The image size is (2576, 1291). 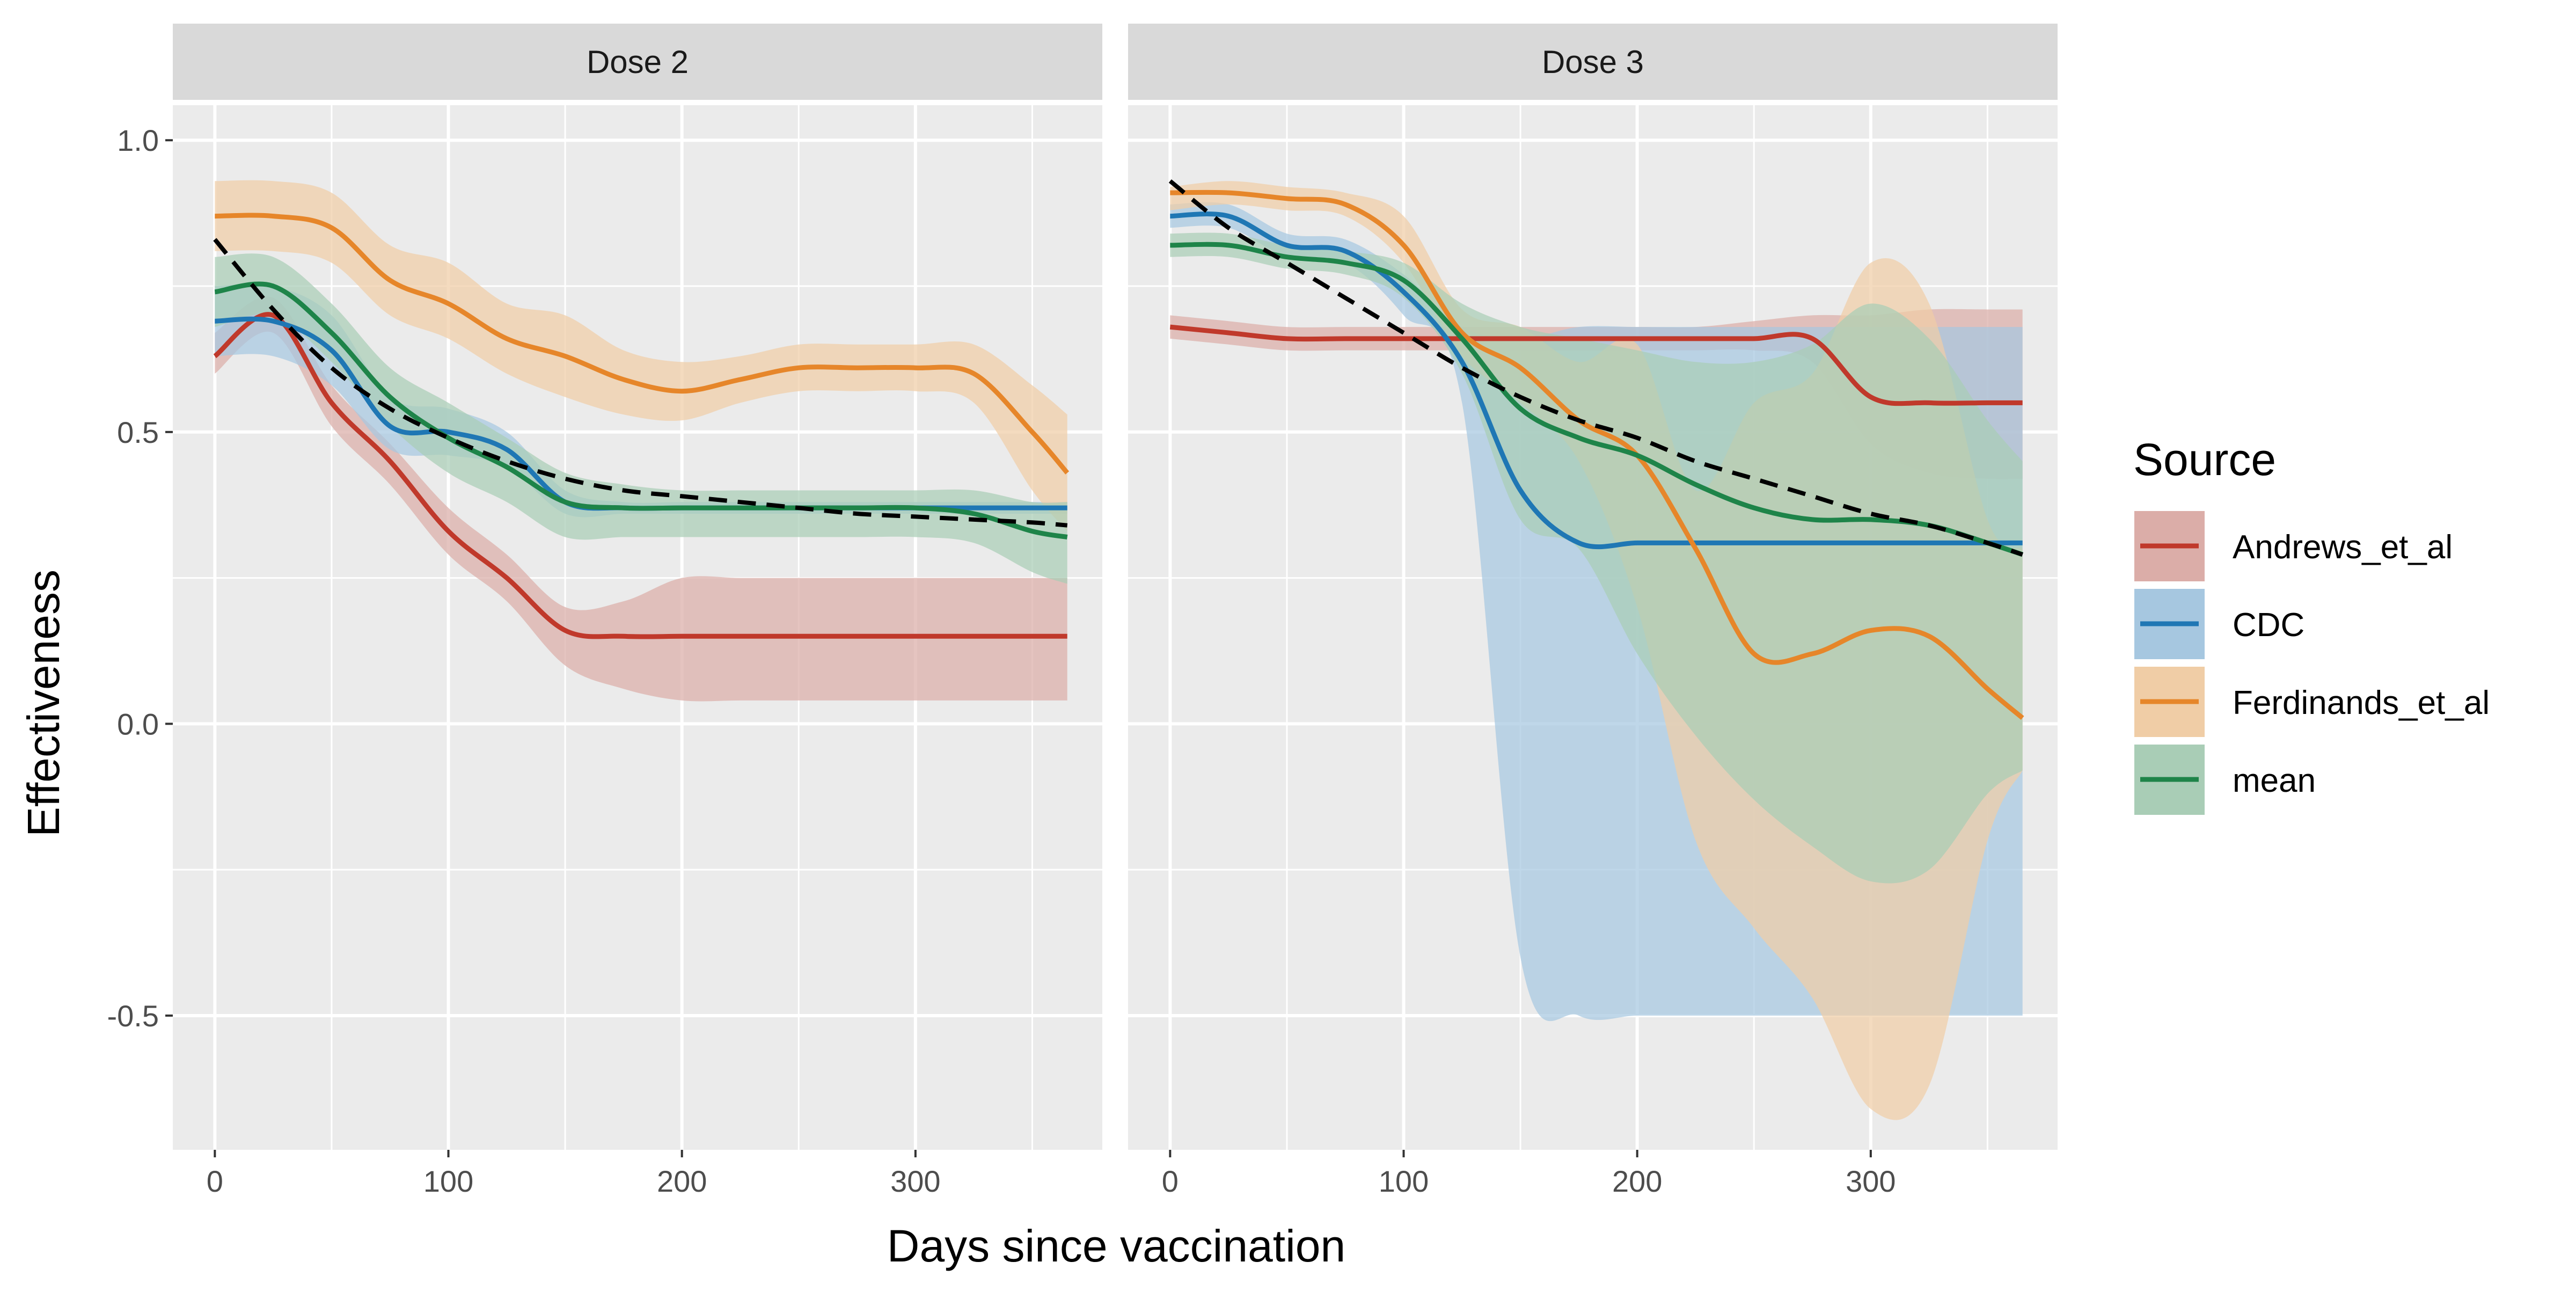 I want to click on legend-title: Source, so click(x=2204, y=459).